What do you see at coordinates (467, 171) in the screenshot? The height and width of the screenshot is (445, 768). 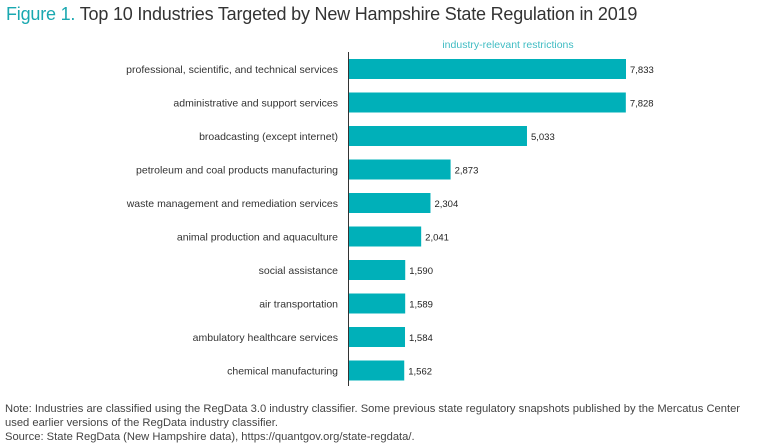 I see `value-label: 2,873` at bounding box center [467, 171].